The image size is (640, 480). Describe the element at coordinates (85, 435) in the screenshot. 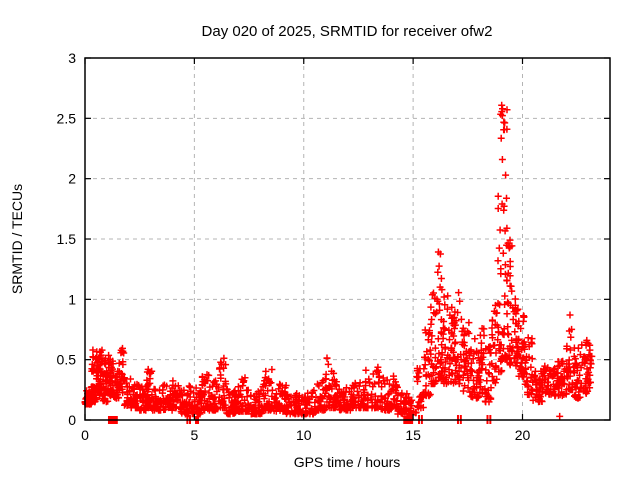

I see `x-tick-label: 0` at that location.